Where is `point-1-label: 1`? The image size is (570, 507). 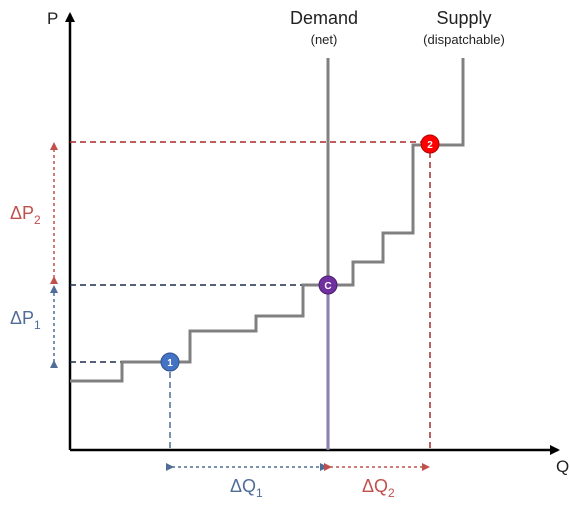
point-1-label: 1 is located at coordinates (170, 363).